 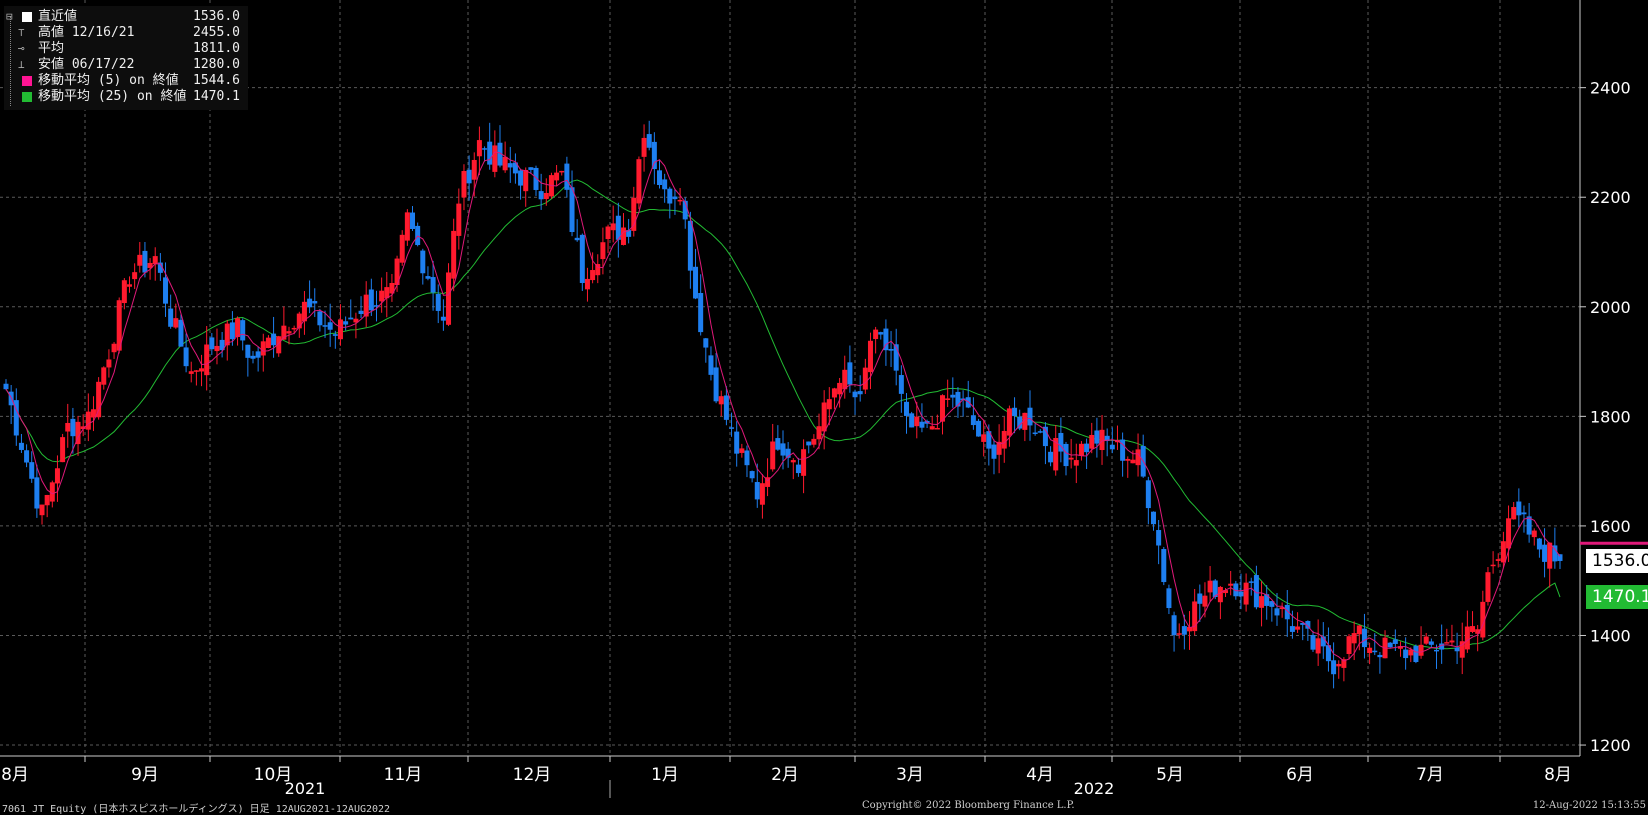 What do you see at coordinates (1610, 635) in the screenshot?
I see `y-tick-label: 1400` at bounding box center [1610, 635].